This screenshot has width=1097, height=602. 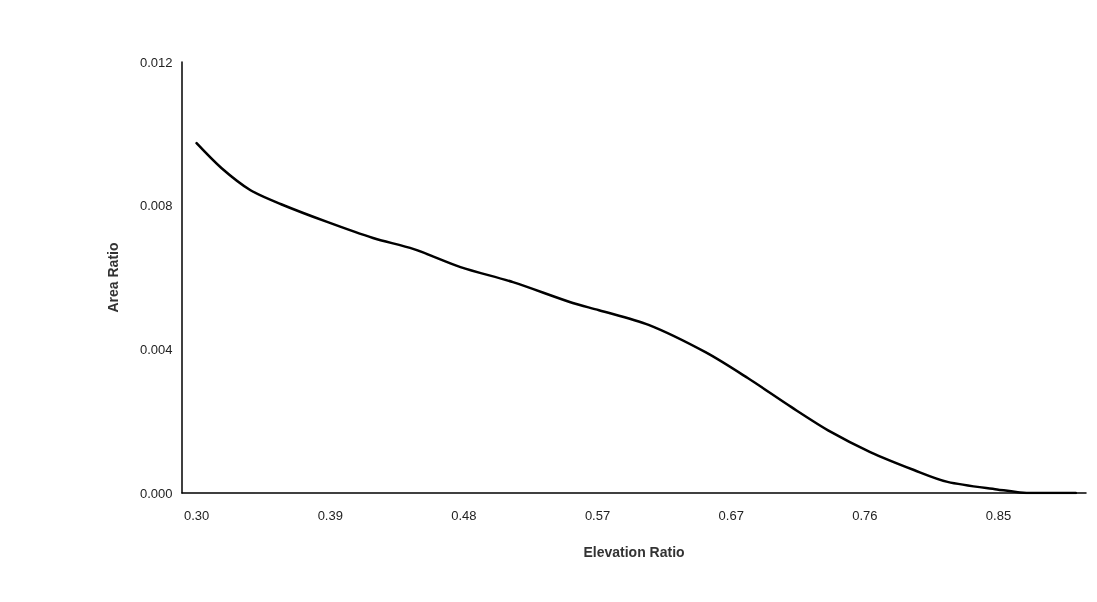 What do you see at coordinates (113, 277) in the screenshot?
I see `y-axis-title: Area Ratio` at bounding box center [113, 277].